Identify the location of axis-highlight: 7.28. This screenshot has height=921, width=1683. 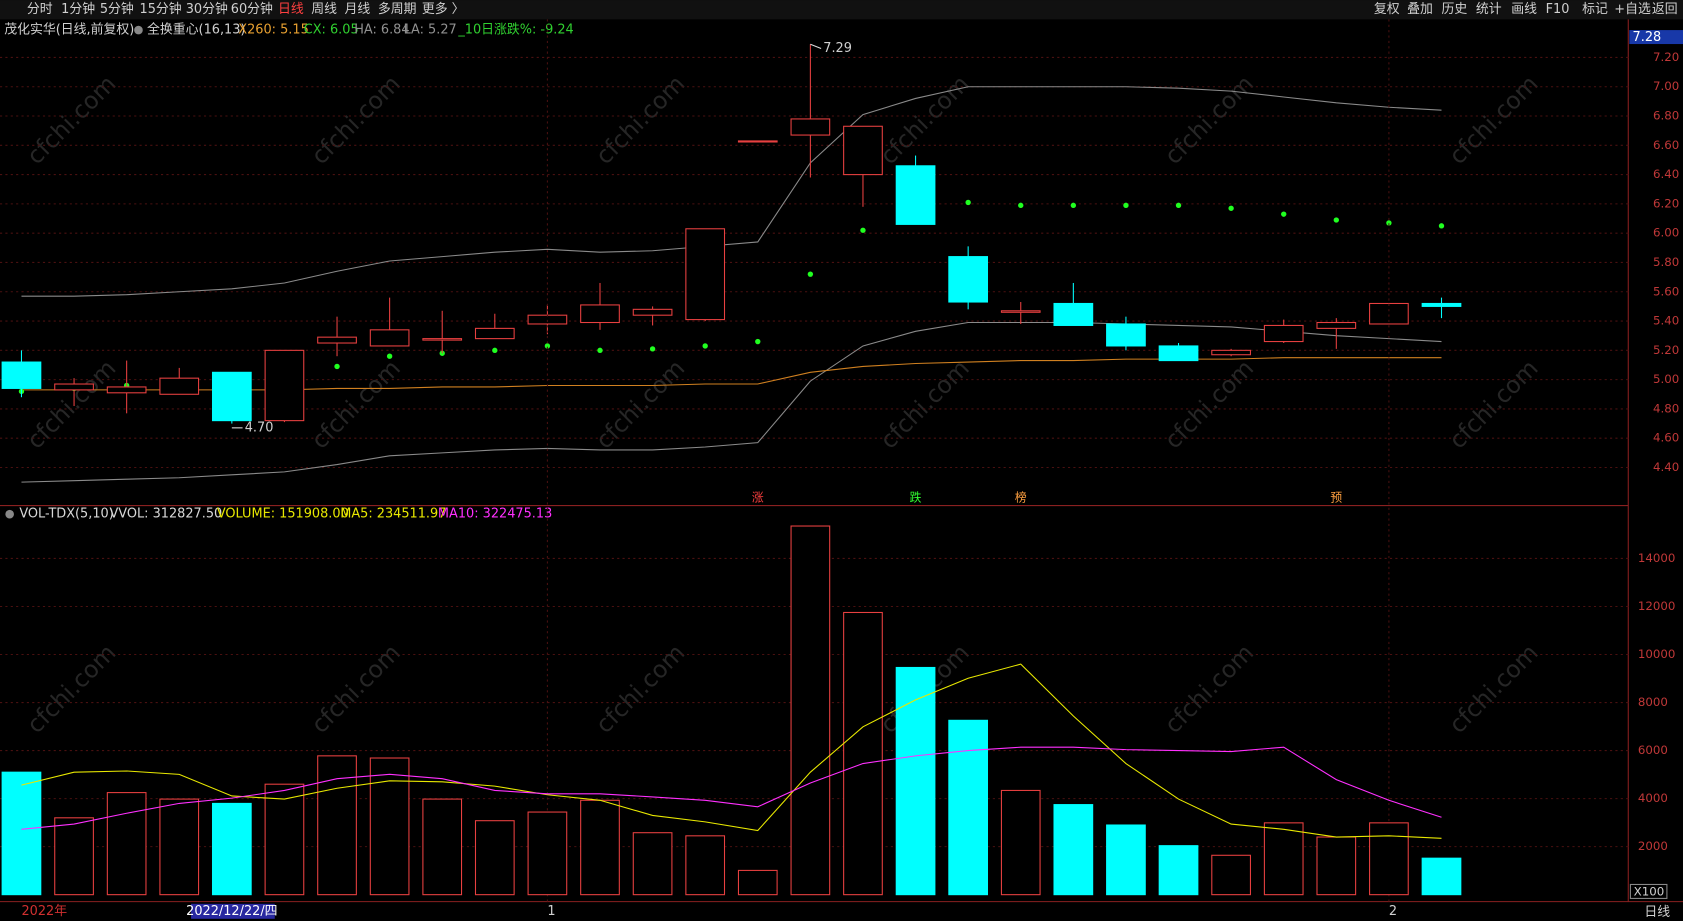
(1647, 37).